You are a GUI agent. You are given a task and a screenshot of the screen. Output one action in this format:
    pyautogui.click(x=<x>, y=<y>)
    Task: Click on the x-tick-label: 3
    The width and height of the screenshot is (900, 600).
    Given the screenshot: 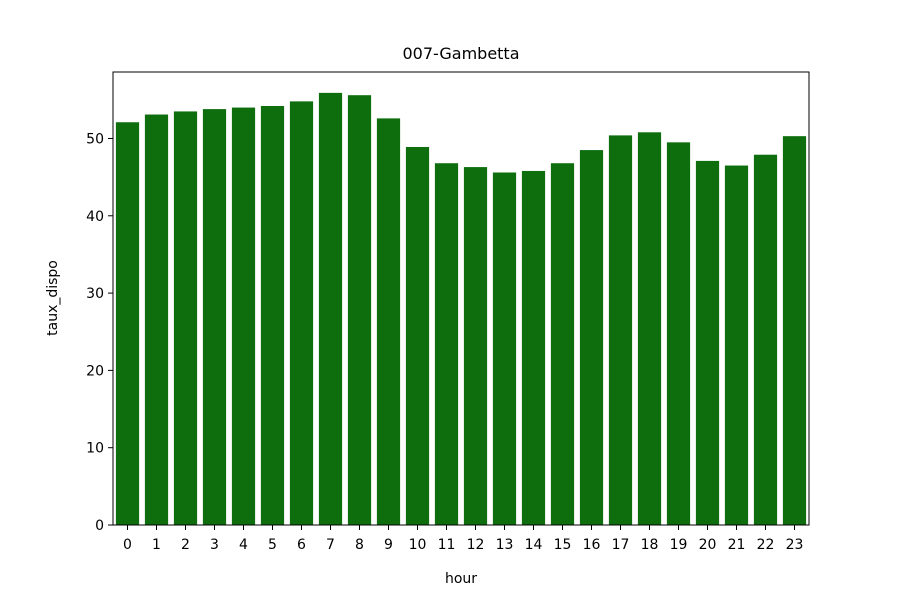 What is the action you would take?
    pyautogui.click(x=214, y=545)
    